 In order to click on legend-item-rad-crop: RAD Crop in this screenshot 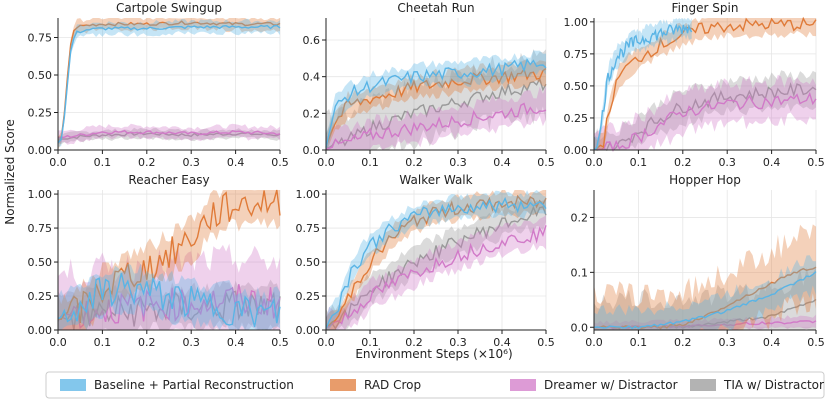, I will do `click(375, 385)`.